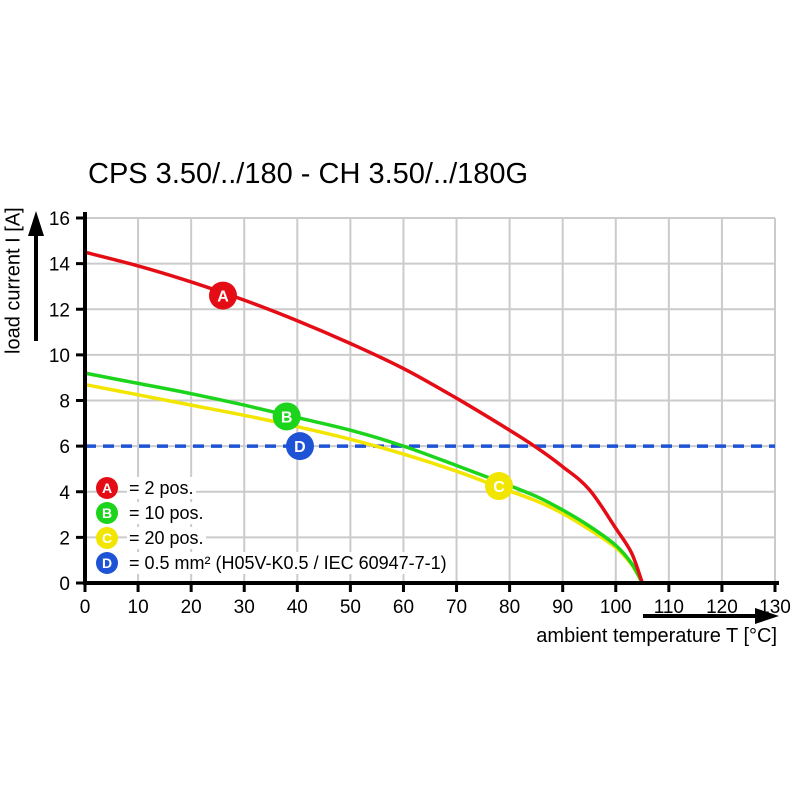 The image size is (800, 800). What do you see at coordinates (64, 402) in the screenshot?
I see `svg-text: 8` at bounding box center [64, 402].